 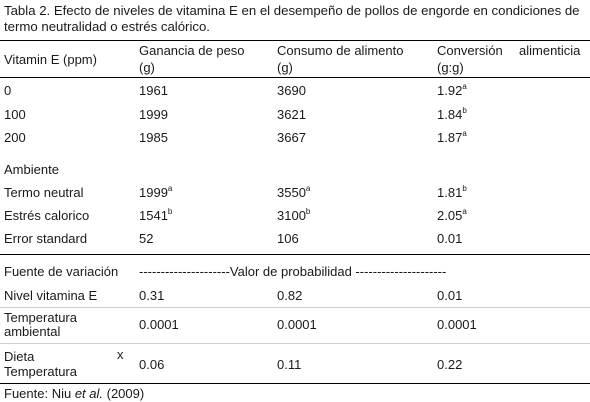 I want to click on row-termo-neutral-consumo: 3550a, so click(x=294, y=192).